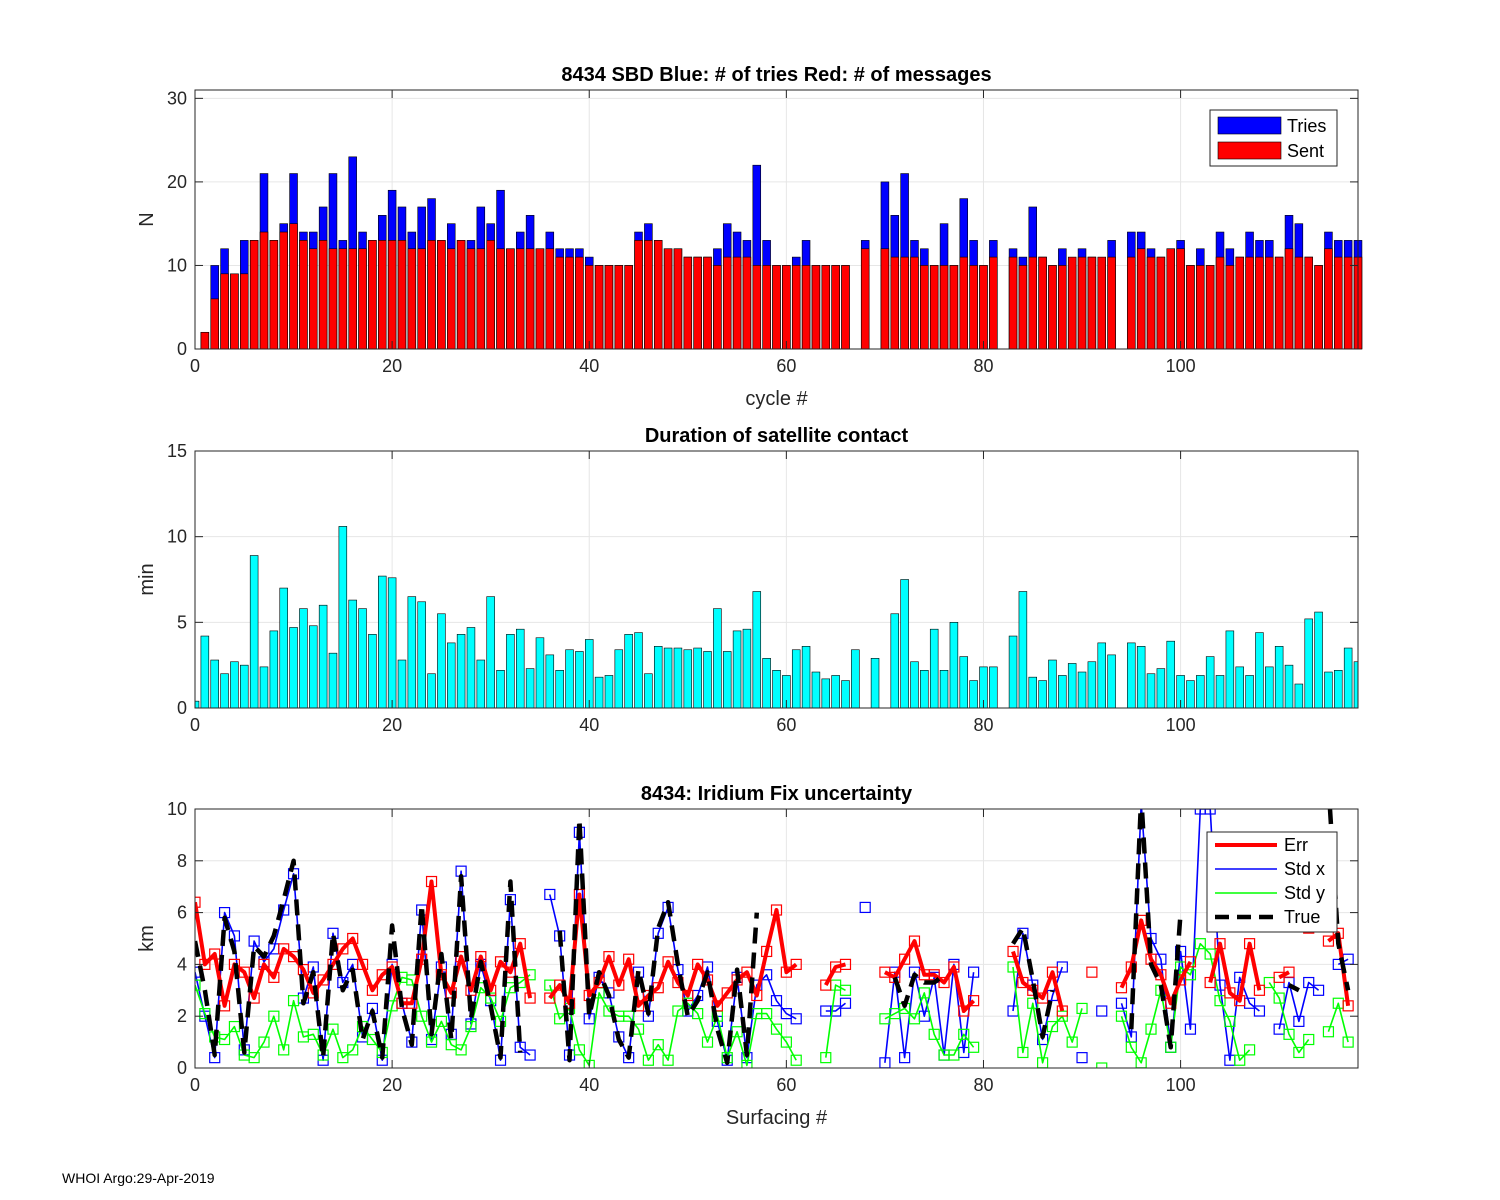 This screenshot has height=1200, width=1500. Describe the element at coordinates (777, 794) in the screenshot. I see `chart-title: 8434: Iridium Fix uncertainty` at that location.